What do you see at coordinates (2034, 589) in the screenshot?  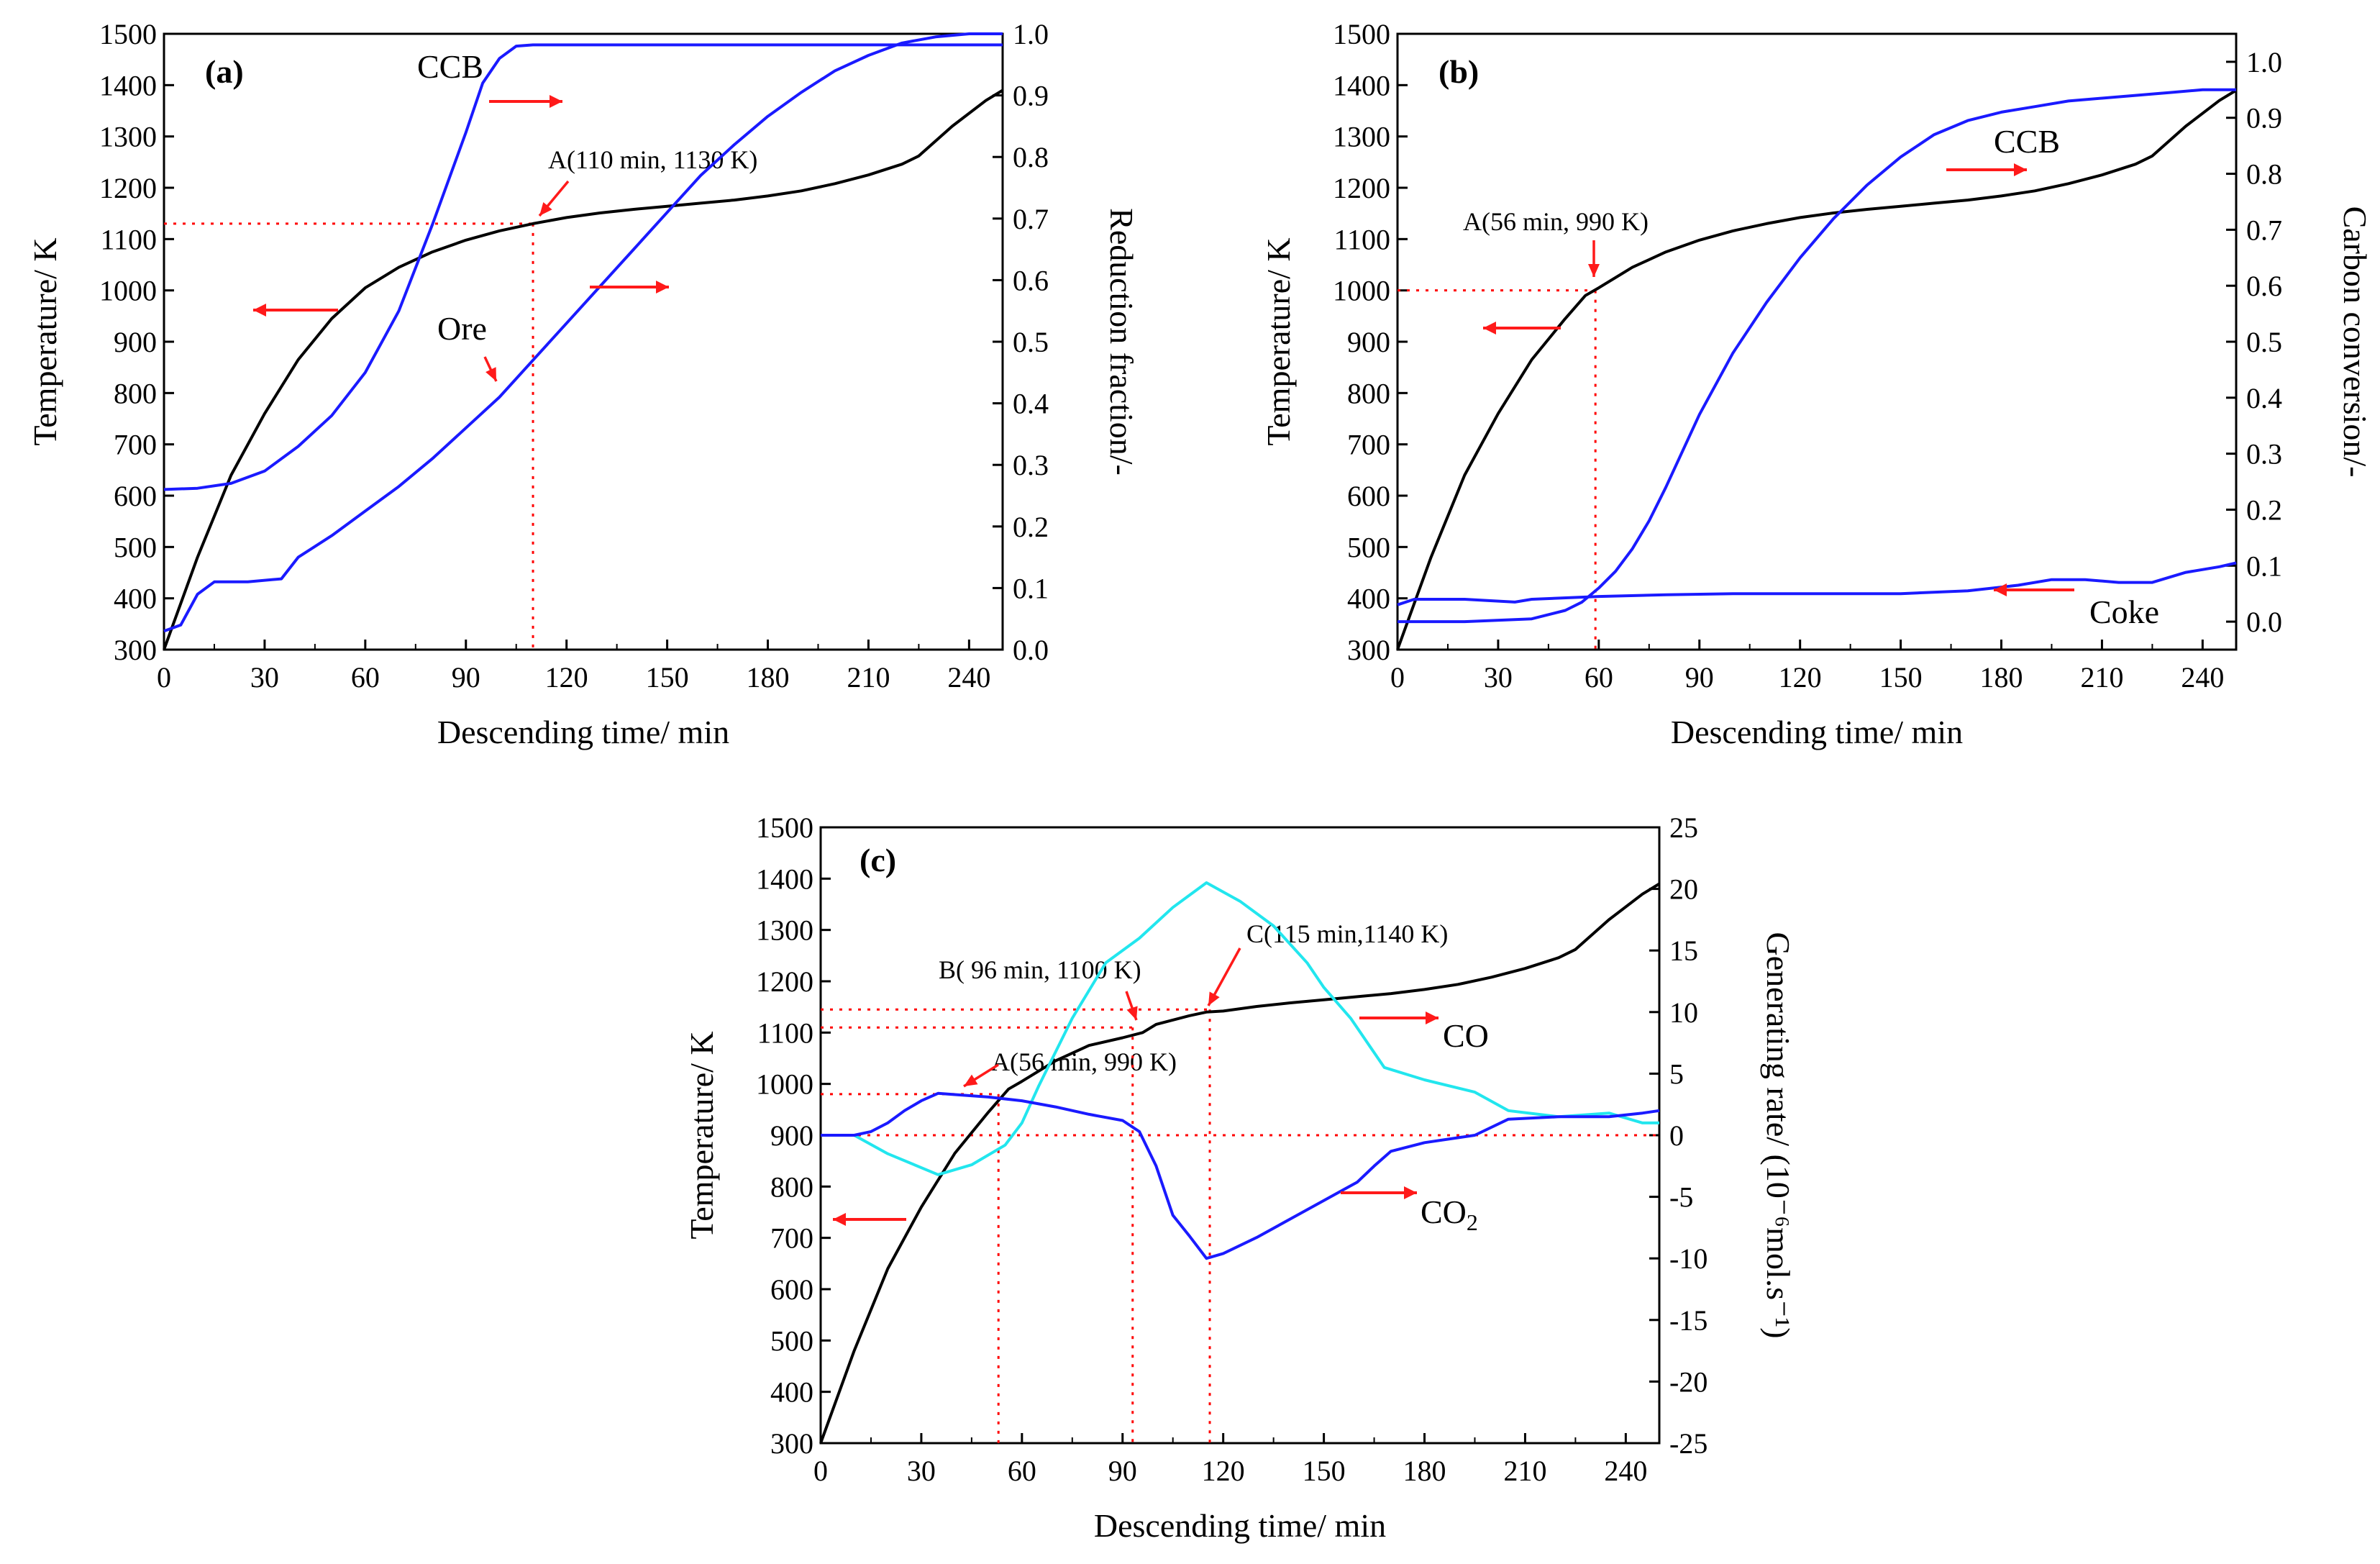 I see `arrow-coke-left` at bounding box center [2034, 589].